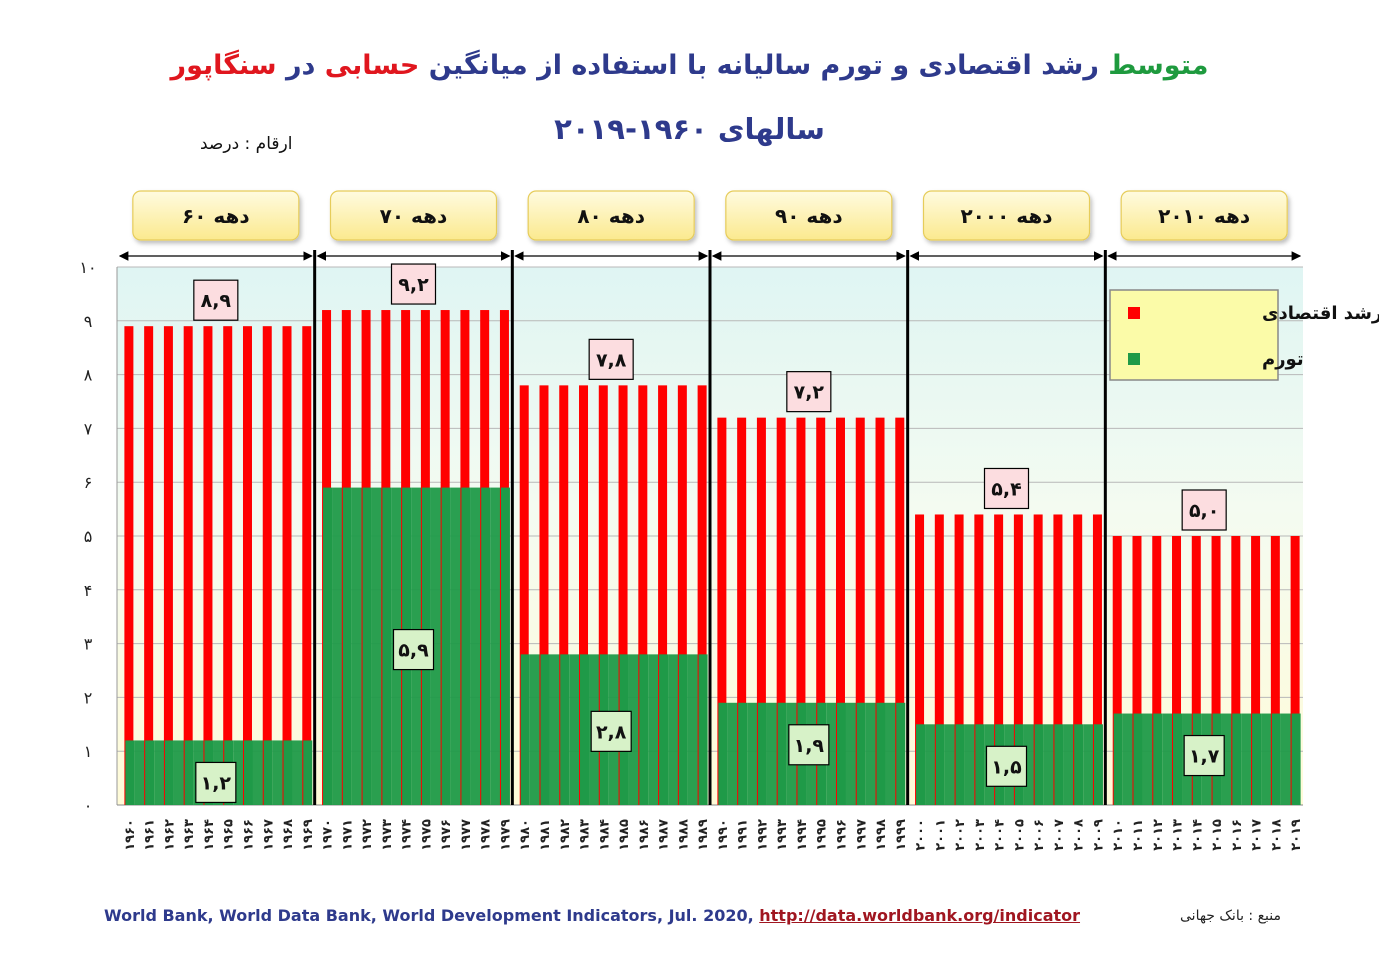 The image size is (1379, 955). I want to click on inflation-value-label: ۱,۹, so click(809, 746).